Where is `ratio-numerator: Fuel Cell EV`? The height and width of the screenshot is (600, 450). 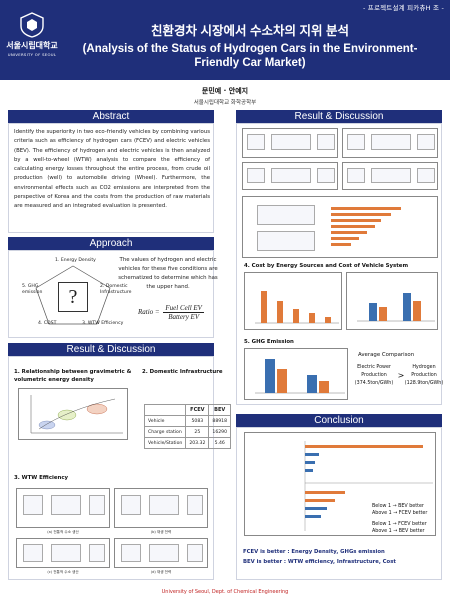
ratio-numerator: Fuel Cell EV is located at coordinates (183, 308).